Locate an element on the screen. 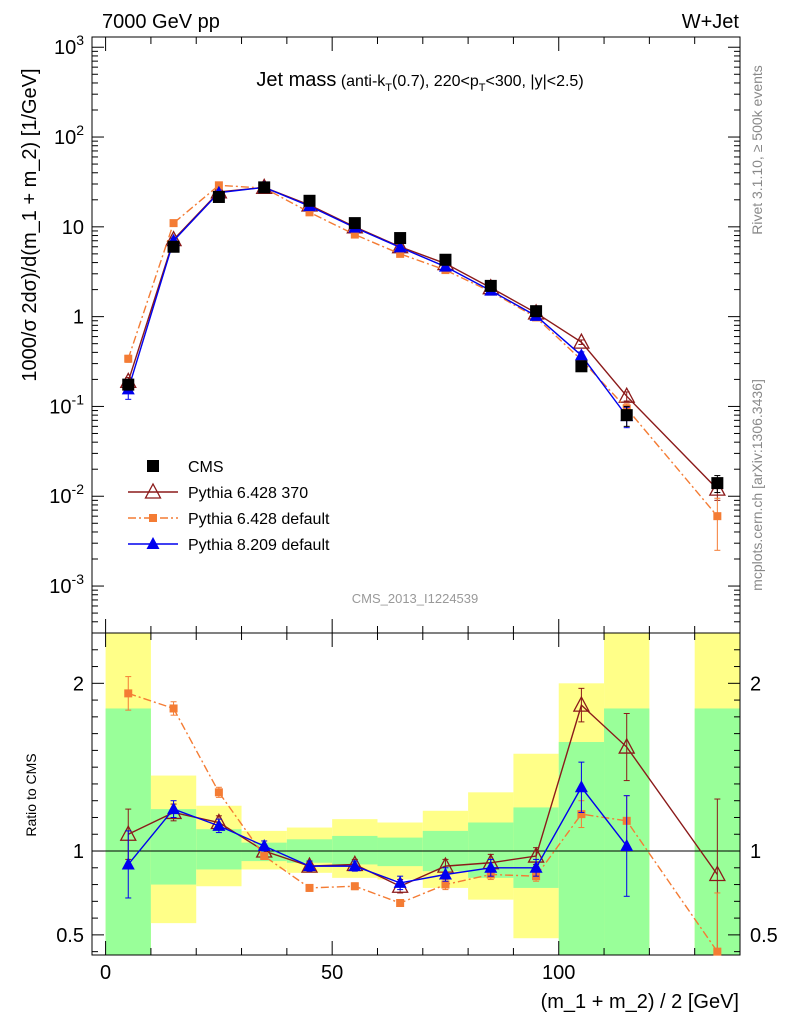 This screenshot has height=1024, width=786. ratio-ytick-label: 1 is located at coordinates (78, 852).